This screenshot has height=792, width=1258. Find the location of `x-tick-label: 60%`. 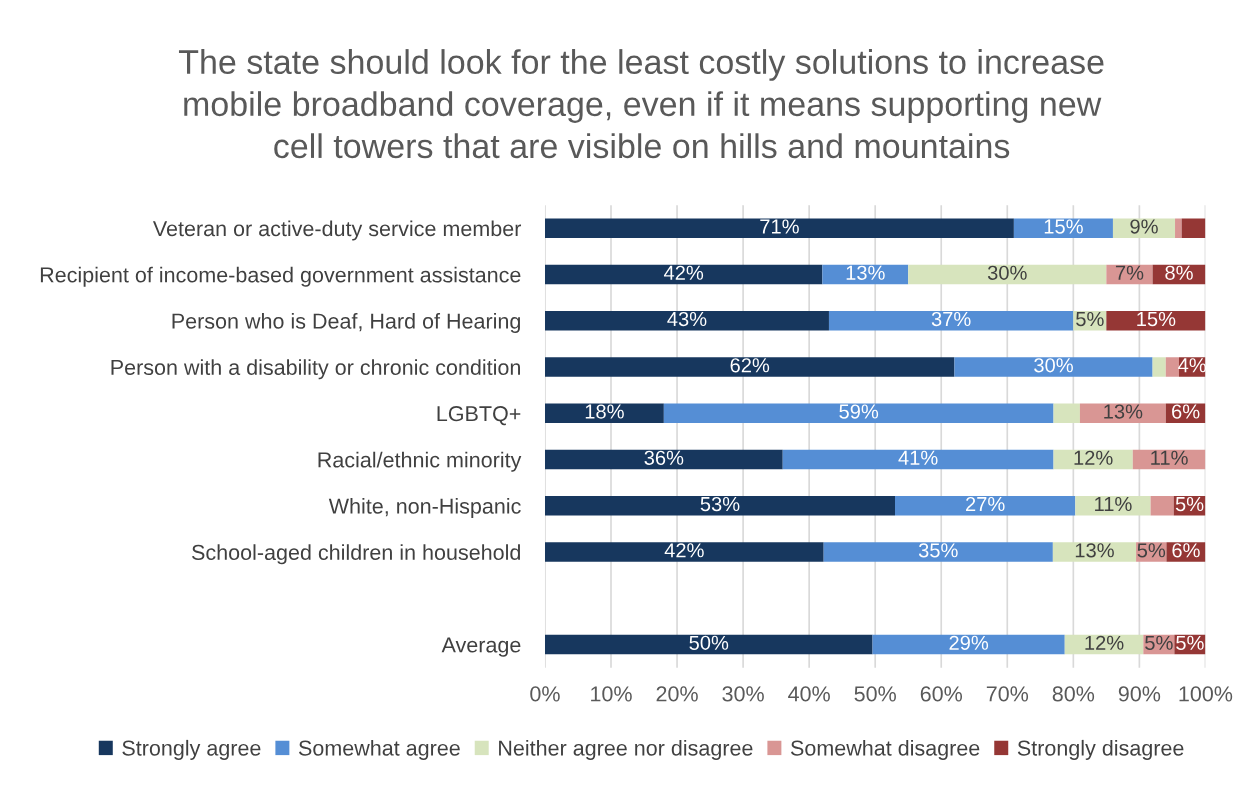

x-tick-label: 60% is located at coordinates (941, 694).